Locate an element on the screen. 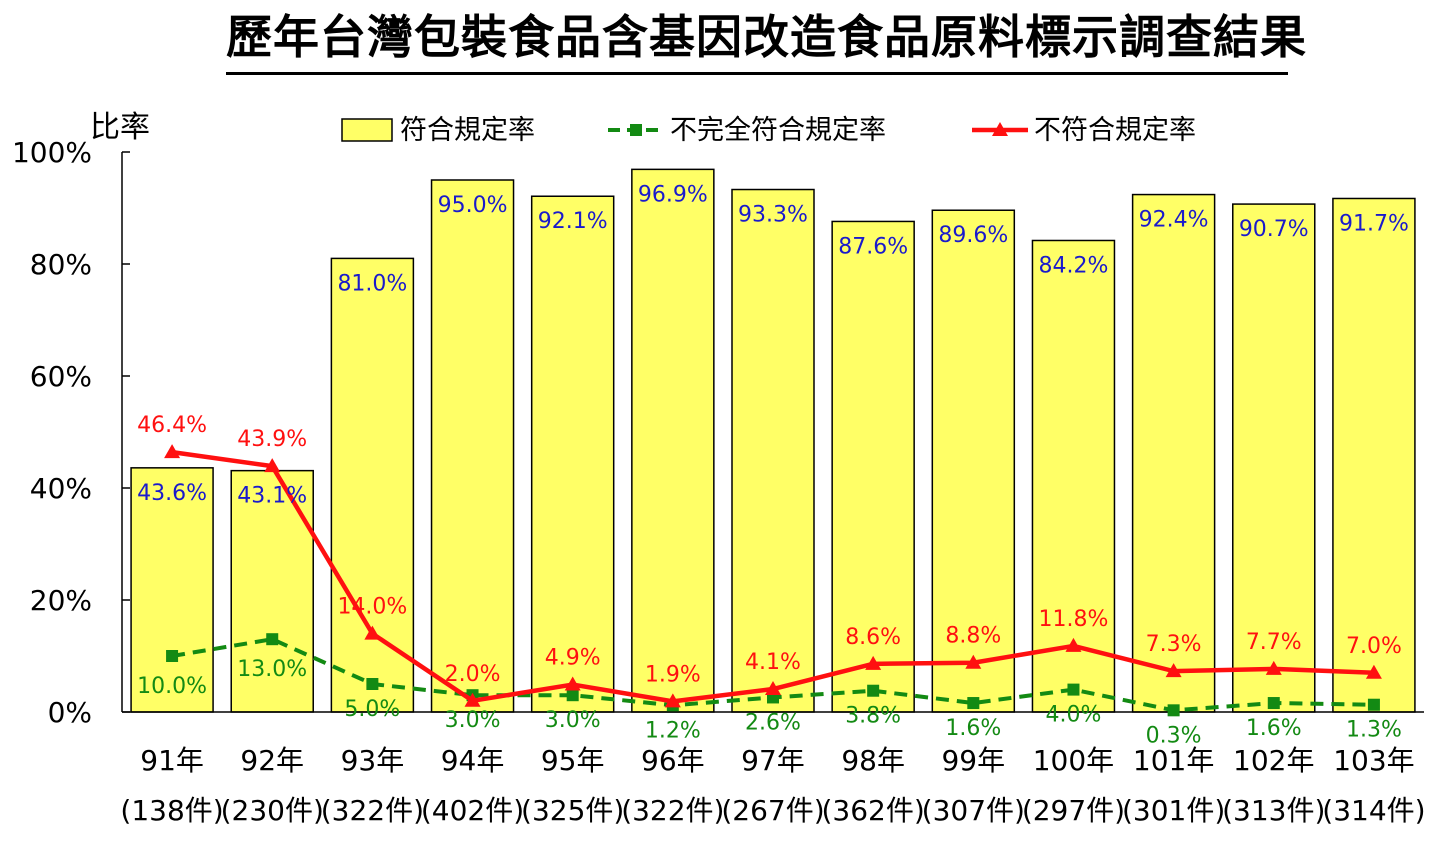 The width and height of the screenshot is (1440, 846). x-tick-label-10: 101年 is located at coordinates (1173, 760).